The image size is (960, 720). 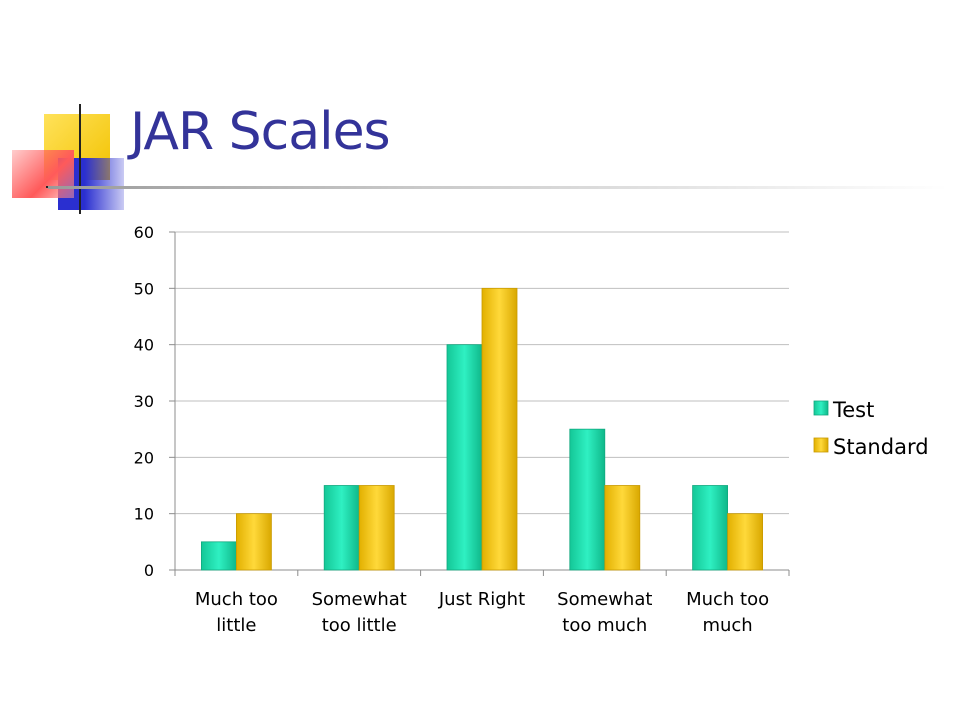 I want to click on x-category-label: much, so click(x=727, y=625).